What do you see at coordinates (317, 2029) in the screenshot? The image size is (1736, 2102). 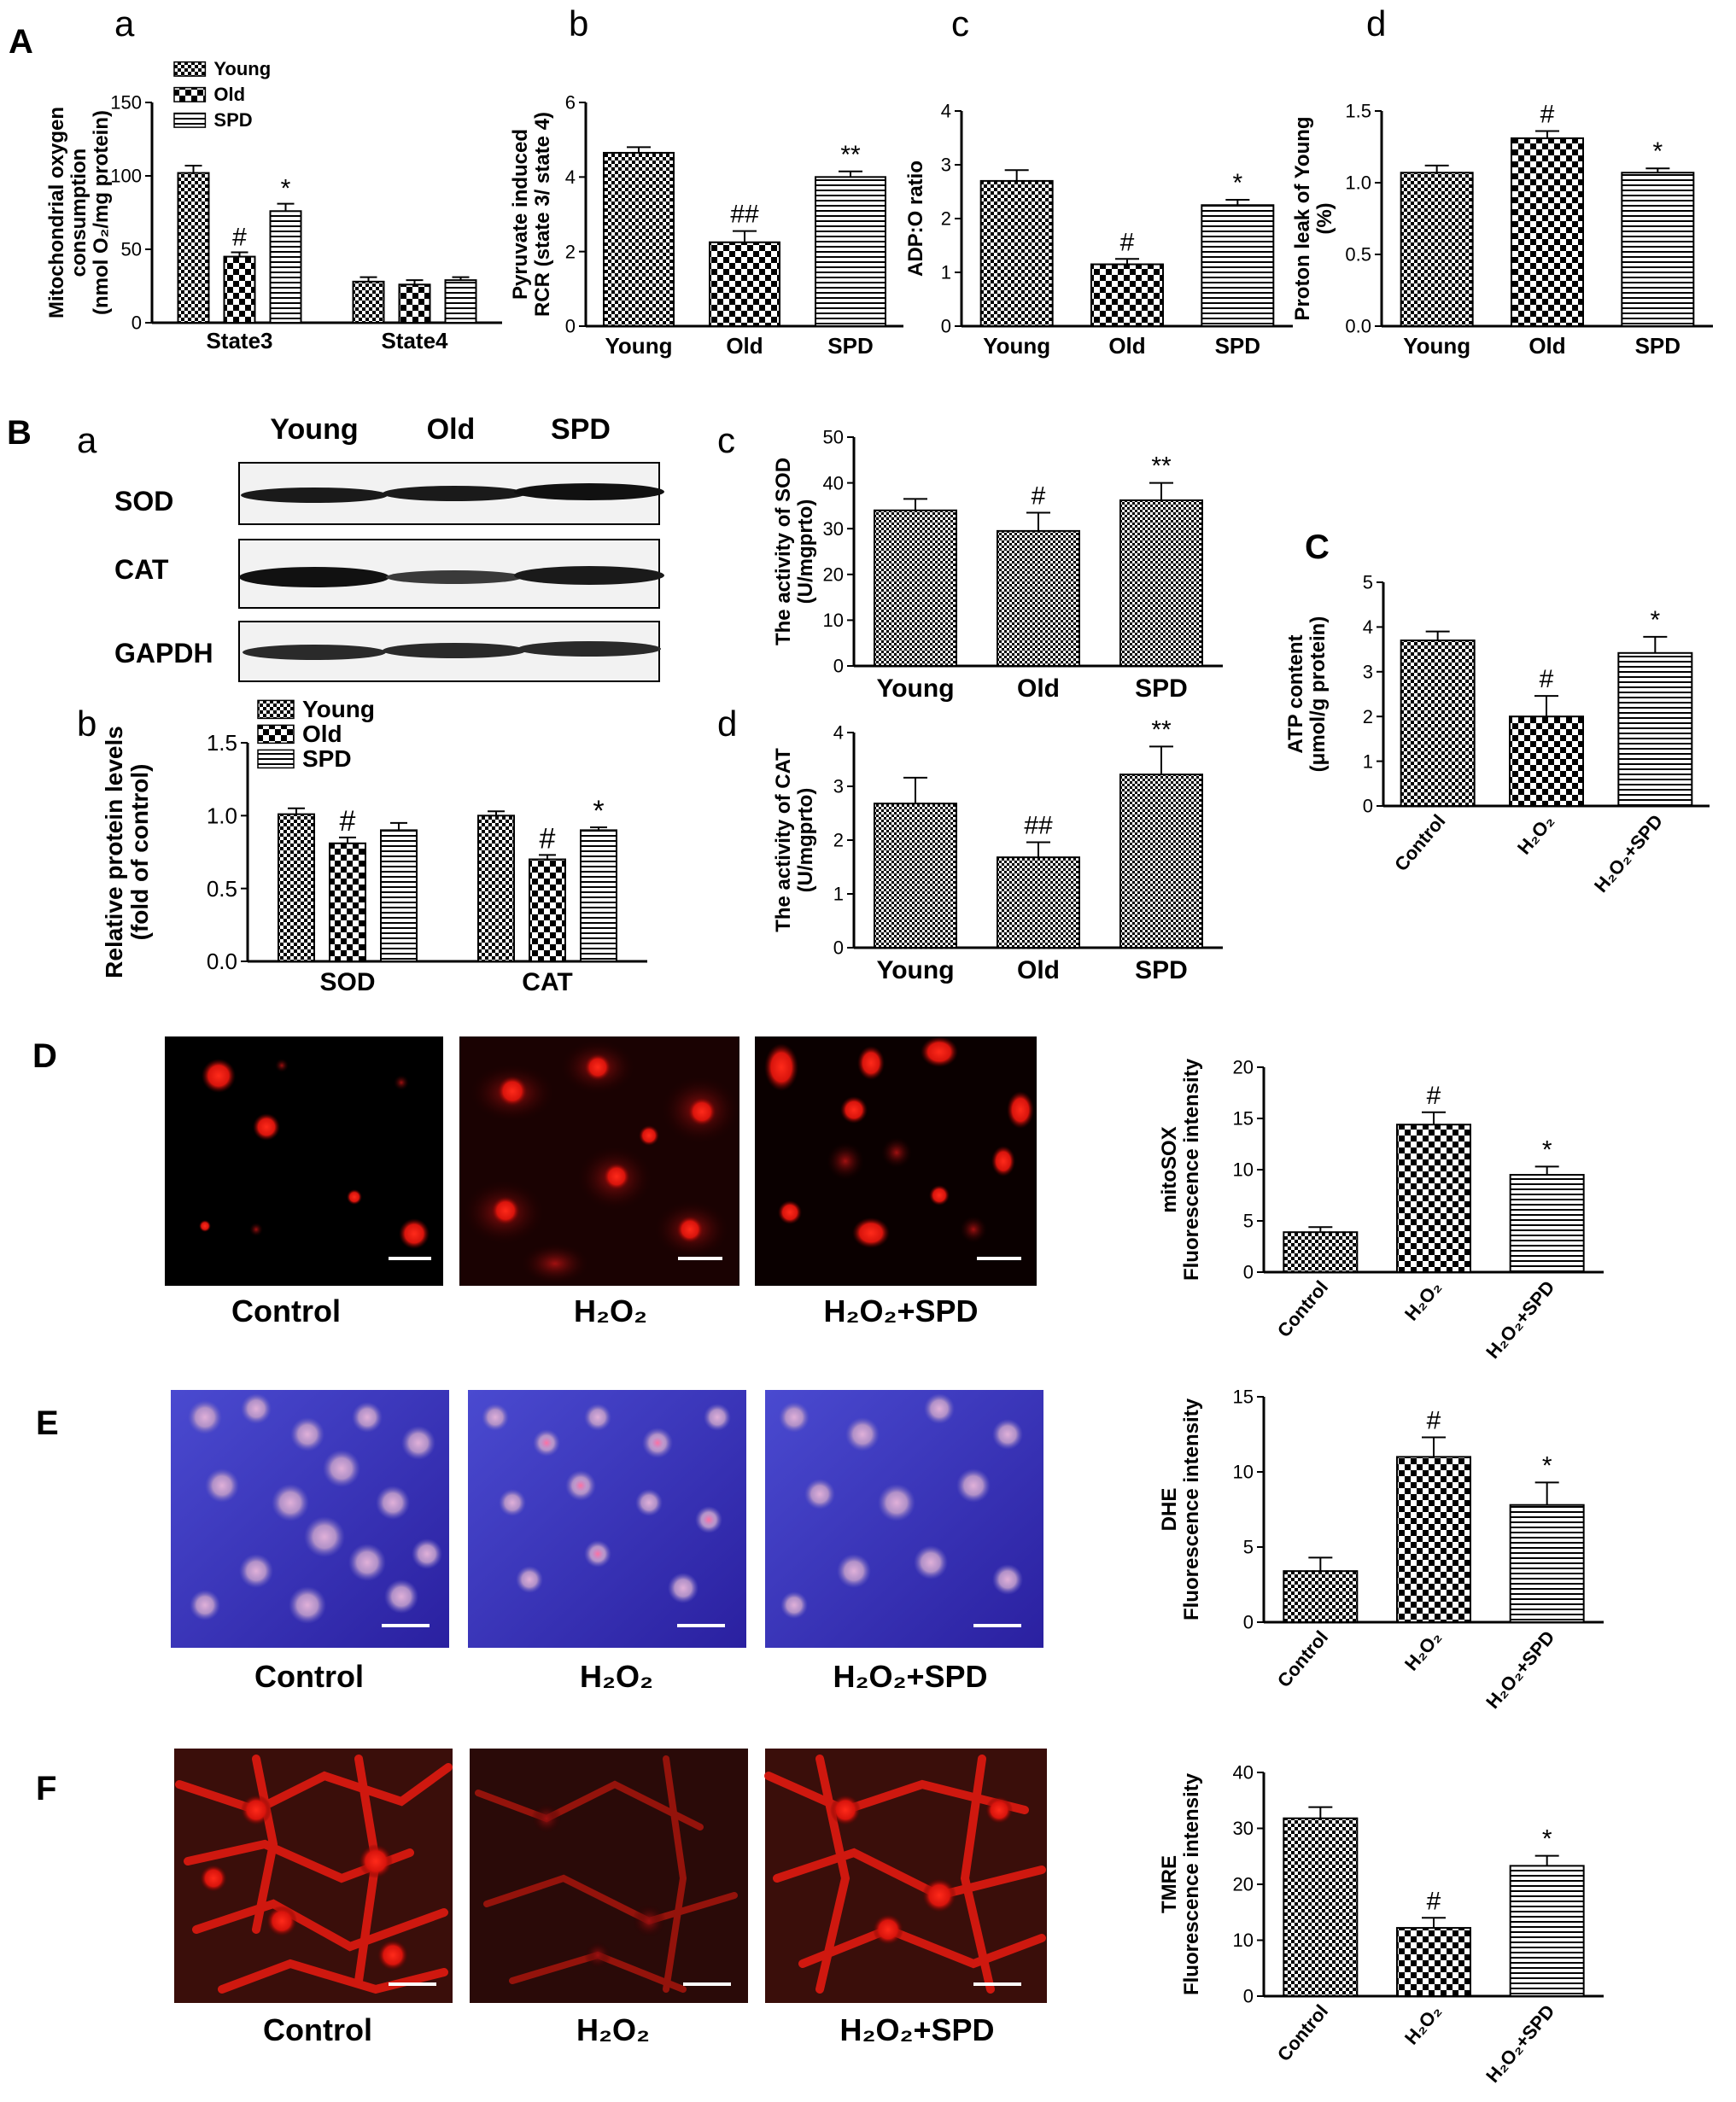 I see `caption-F-control: Control` at bounding box center [317, 2029].